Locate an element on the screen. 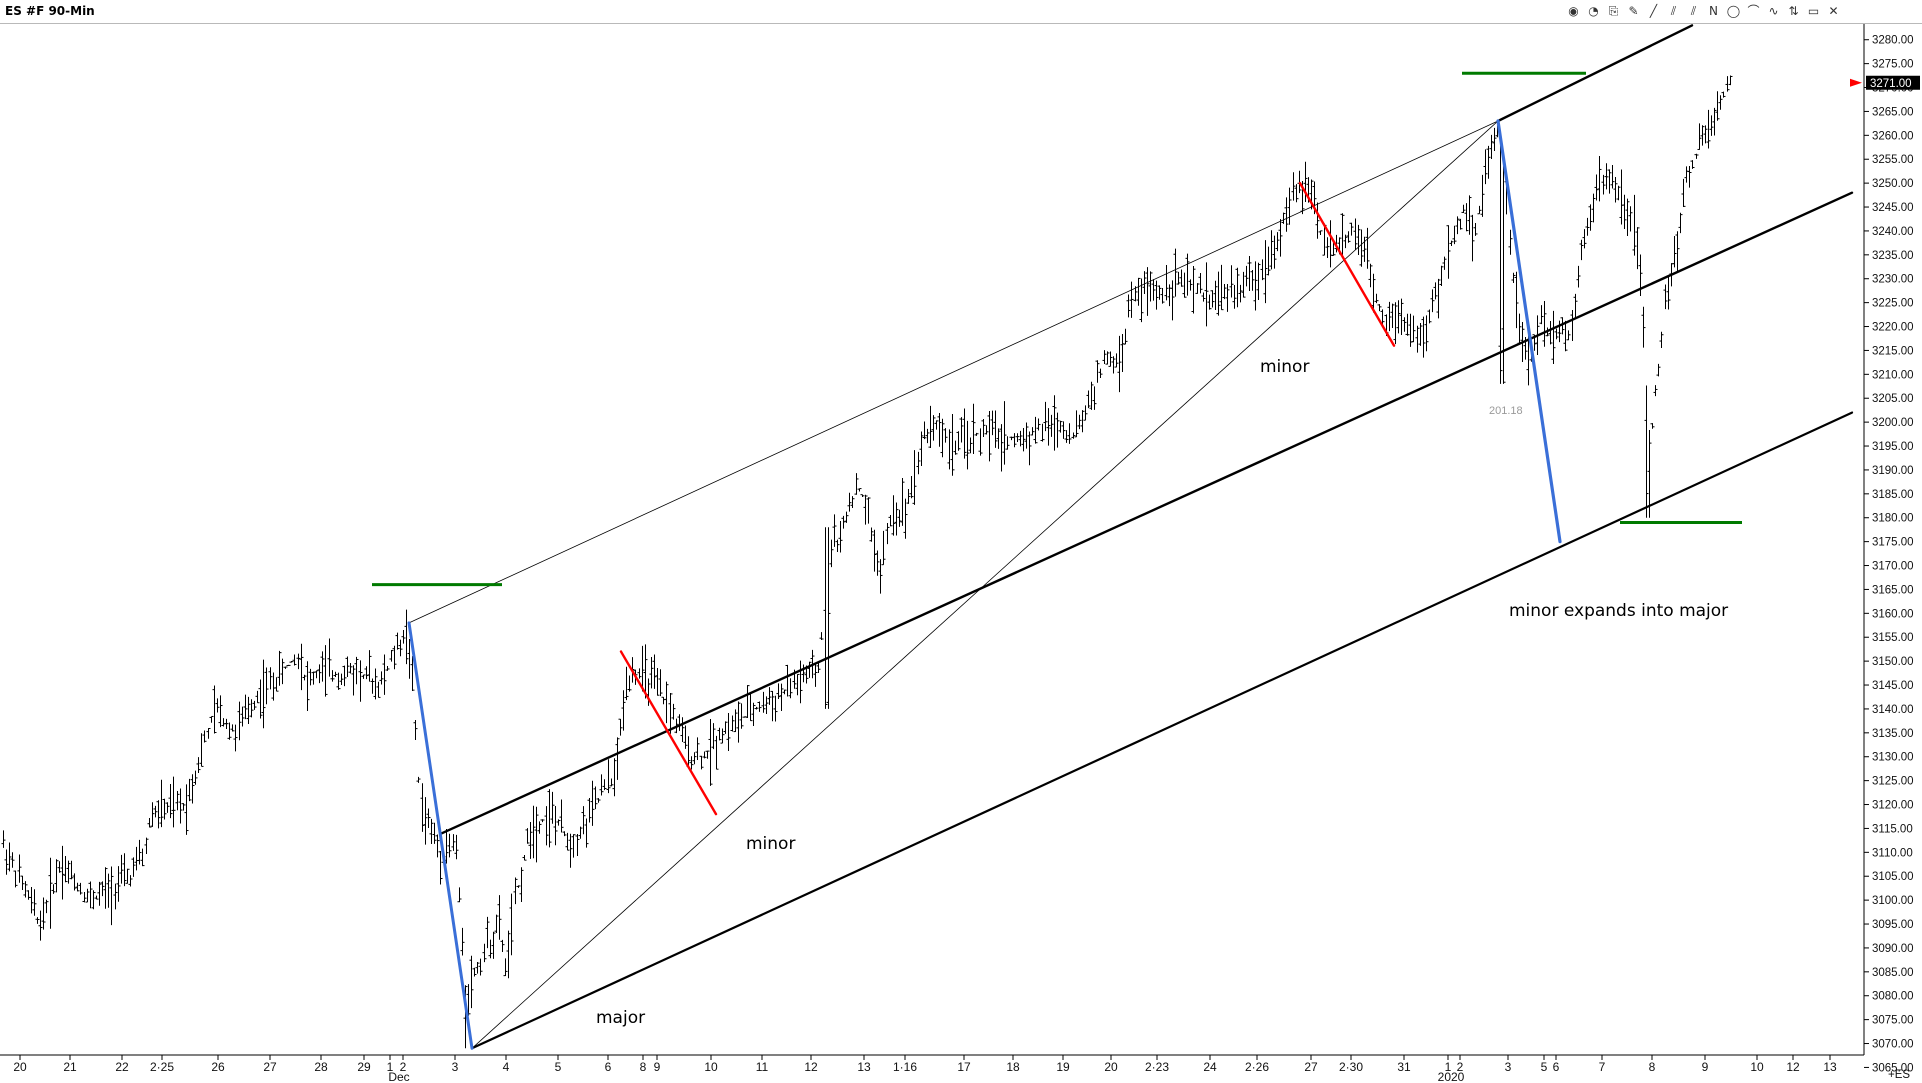 This screenshot has width=1922, height=1083. major-channel-upper is located at coordinates (1595, 73).